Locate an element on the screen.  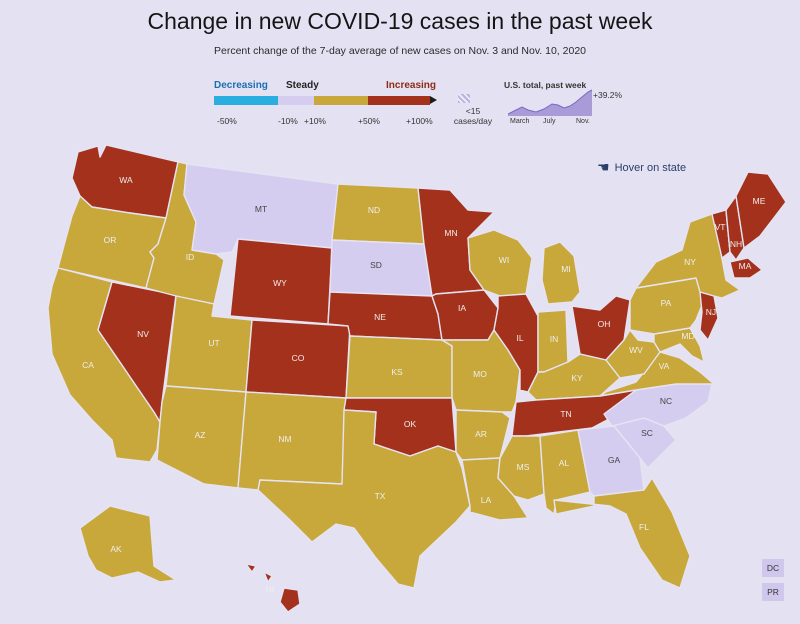
state-label-ut: UT is located at coordinates (213, 343).